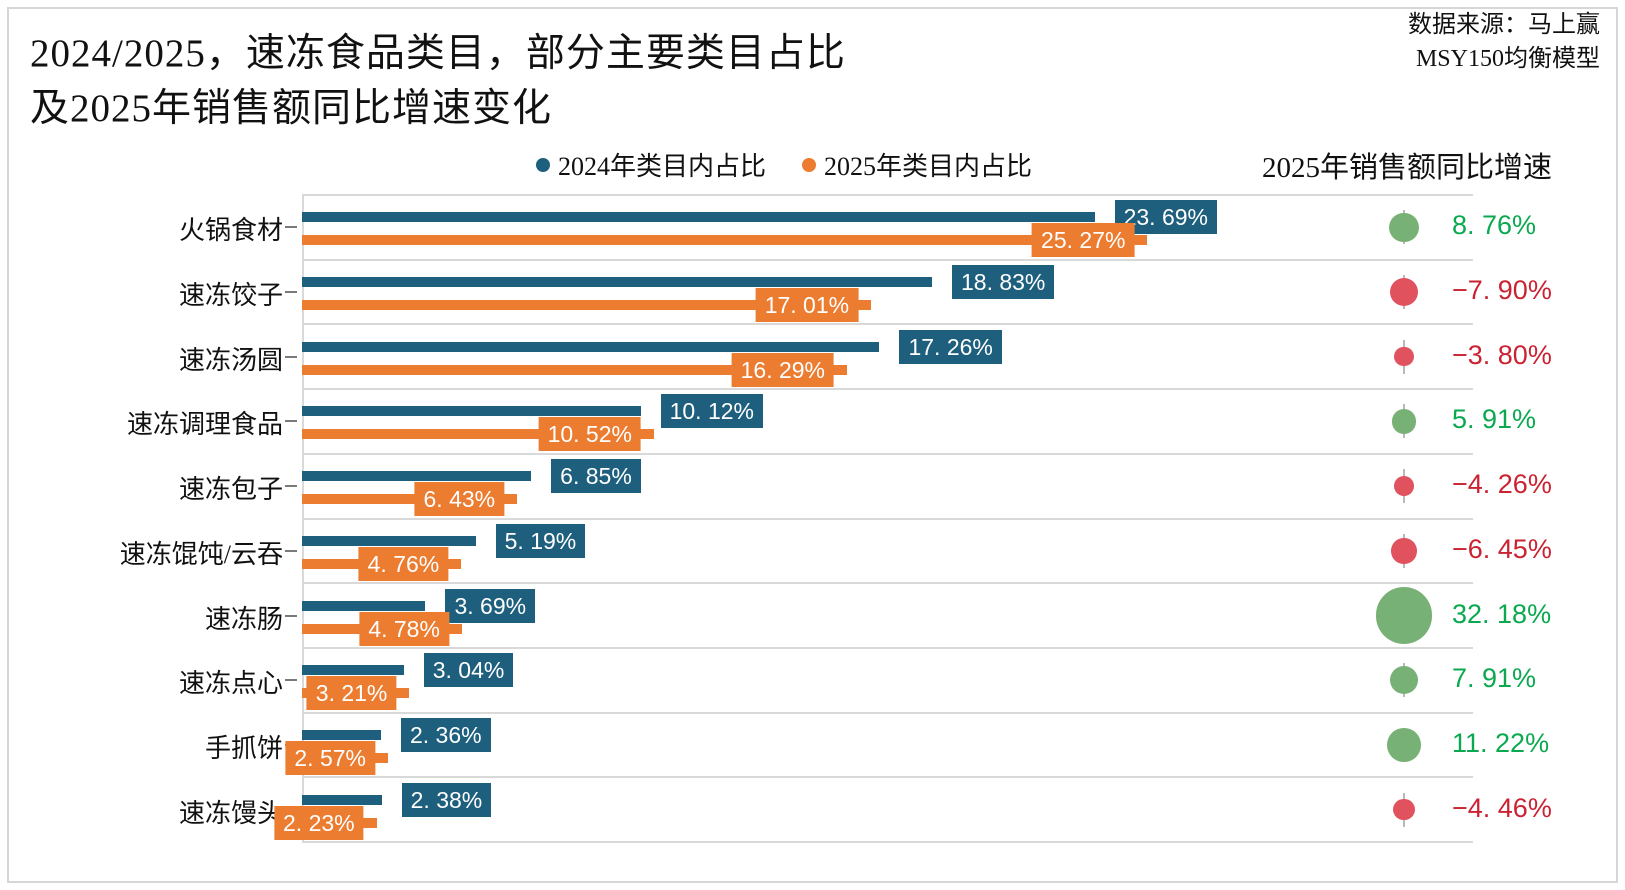  Describe the element at coordinates (445, 734) in the screenshot. I see `value-label-2024: 2. 36%` at that location.